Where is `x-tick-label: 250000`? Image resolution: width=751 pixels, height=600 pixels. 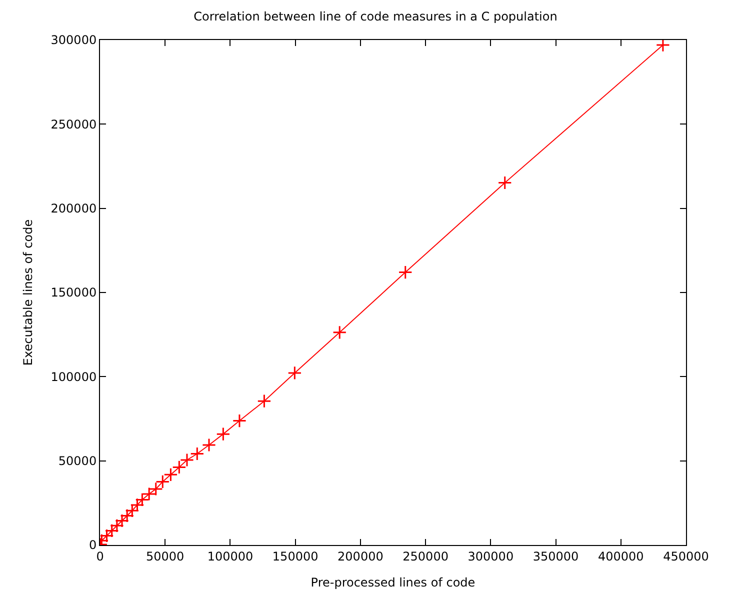
x-tick-label: 250000 is located at coordinates (425, 556).